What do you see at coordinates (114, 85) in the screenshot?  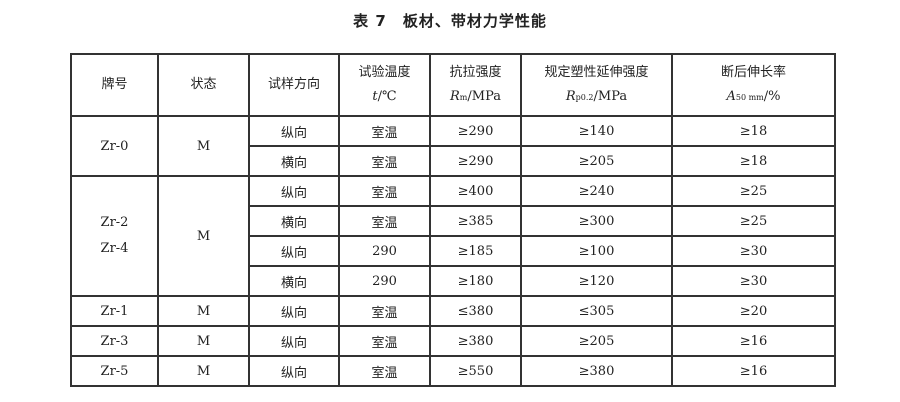 I see `header-grade: 牌号` at bounding box center [114, 85].